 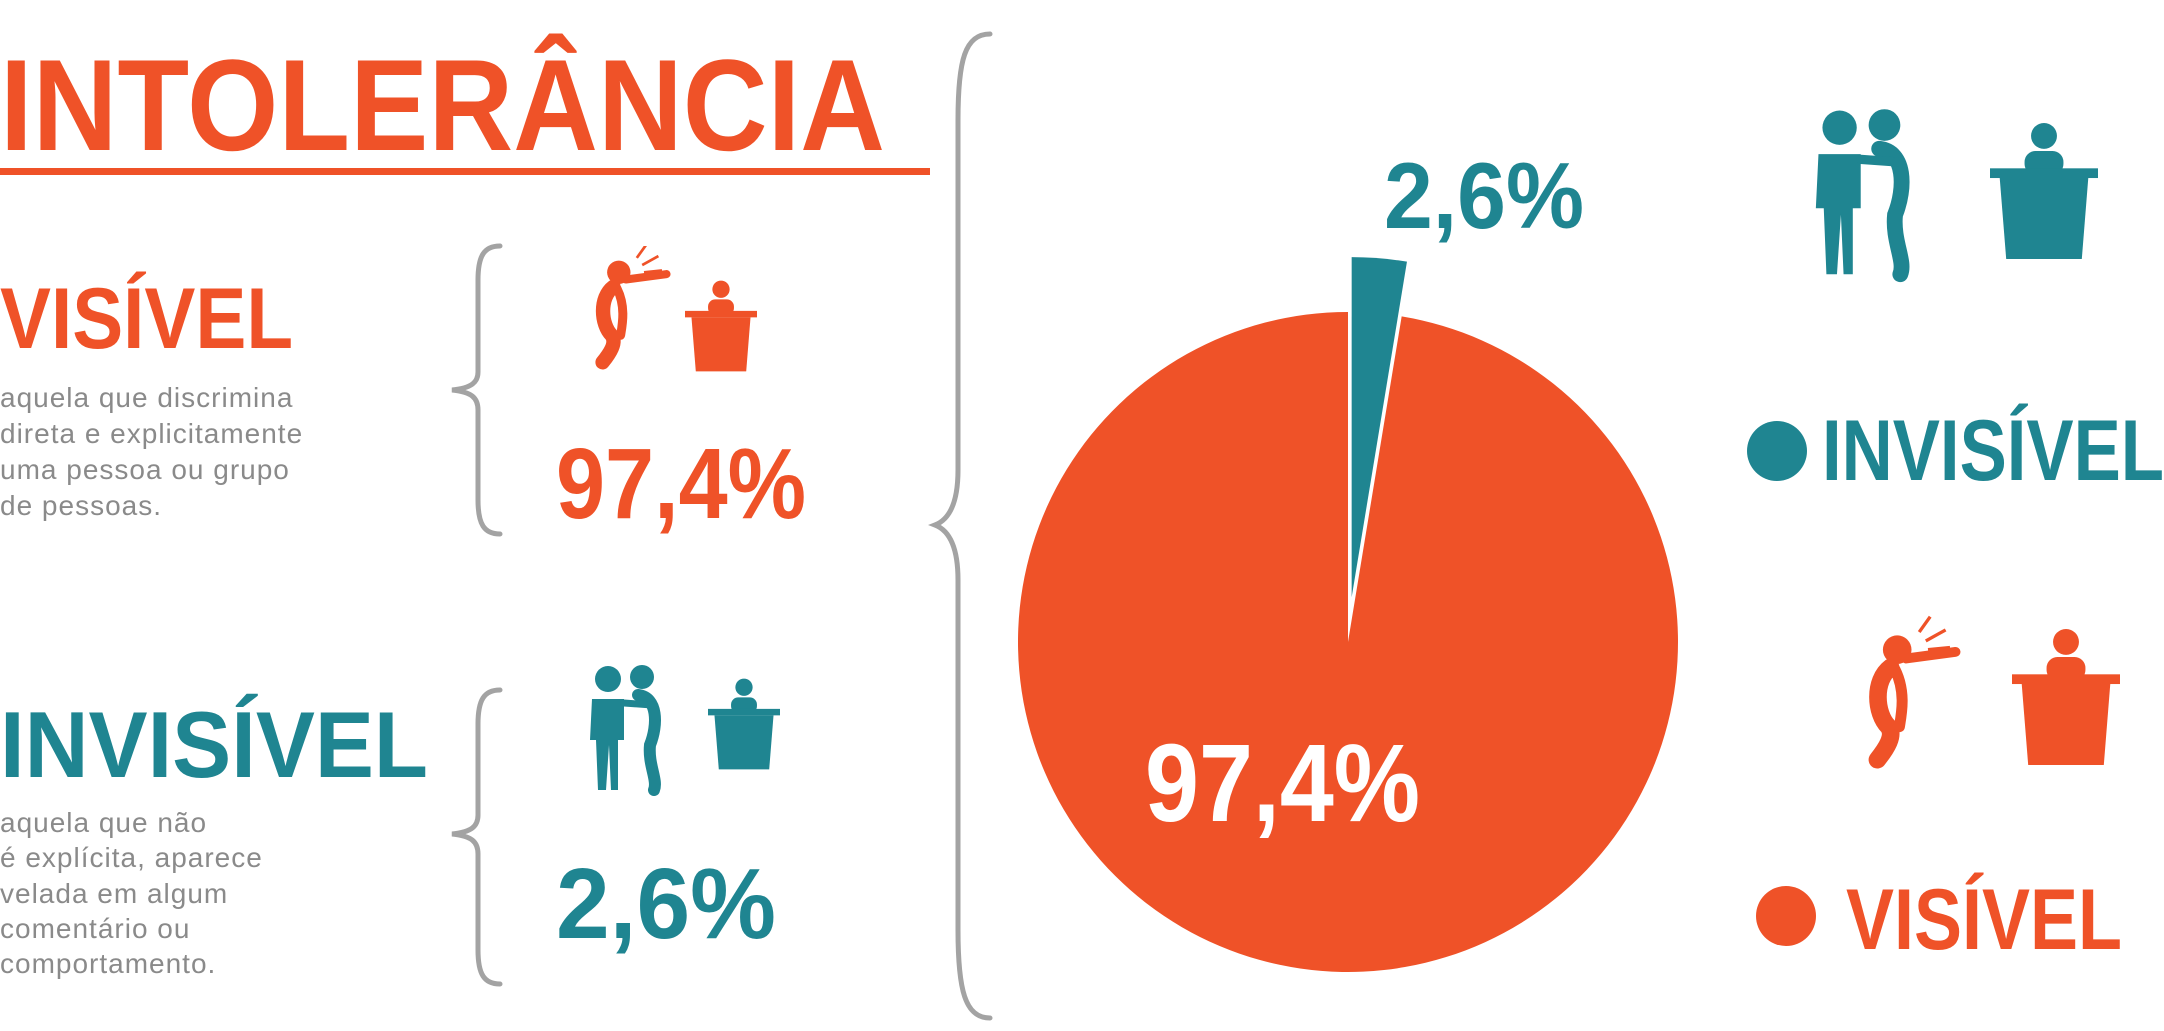 What do you see at coordinates (146, 319) in the screenshot?
I see `visible-heading: VISÍVEL` at bounding box center [146, 319].